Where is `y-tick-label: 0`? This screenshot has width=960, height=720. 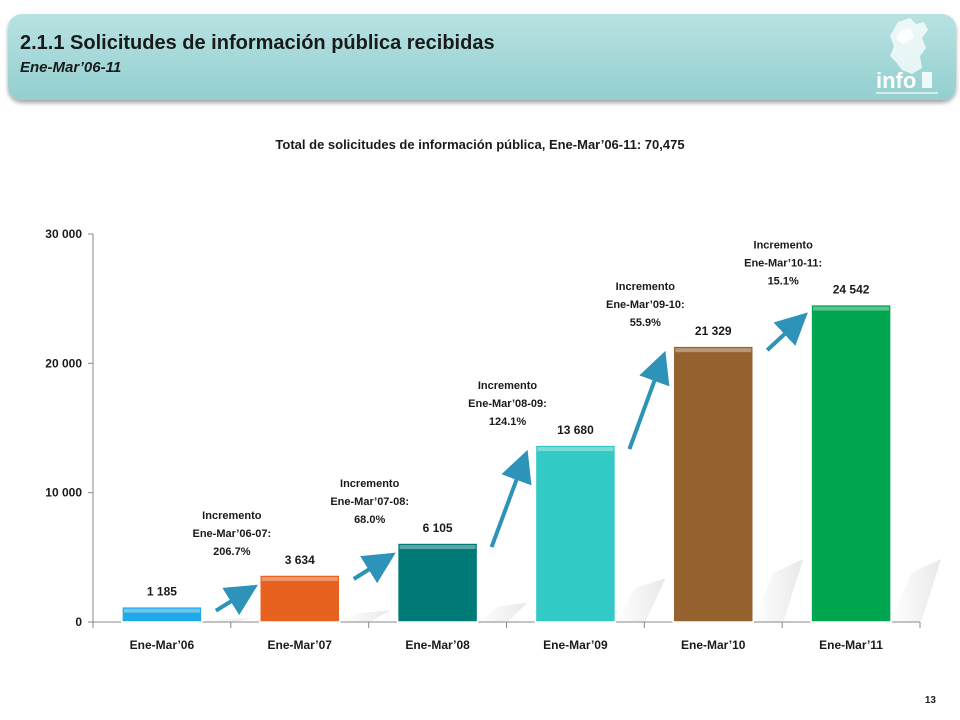 y-tick-label: 0 is located at coordinates (78, 622).